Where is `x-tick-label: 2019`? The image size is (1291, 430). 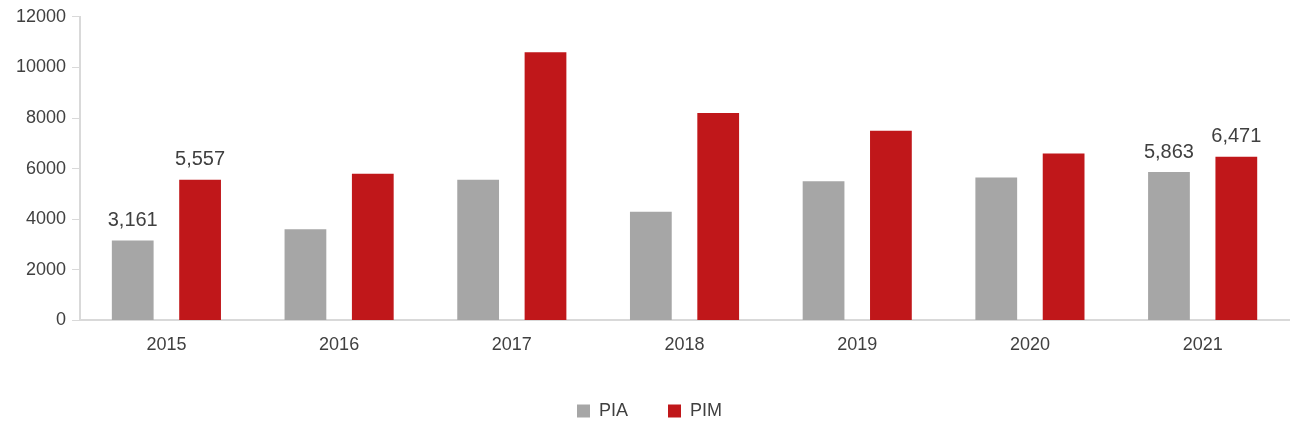 x-tick-label: 2019 is located at coordinates (857, 344).